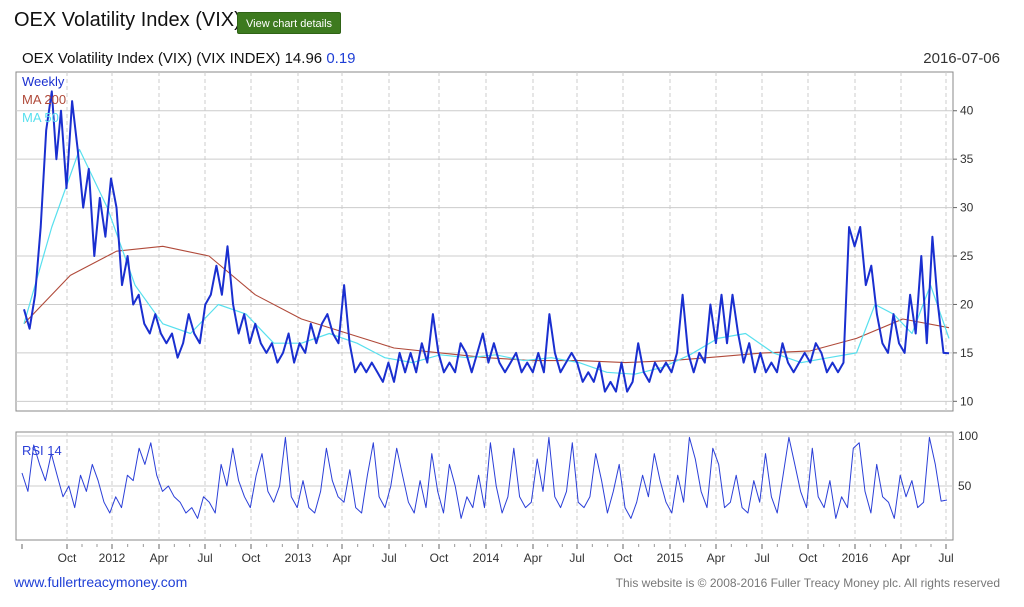  I want to click on rsi-y-label: 50, so click(965, 486).